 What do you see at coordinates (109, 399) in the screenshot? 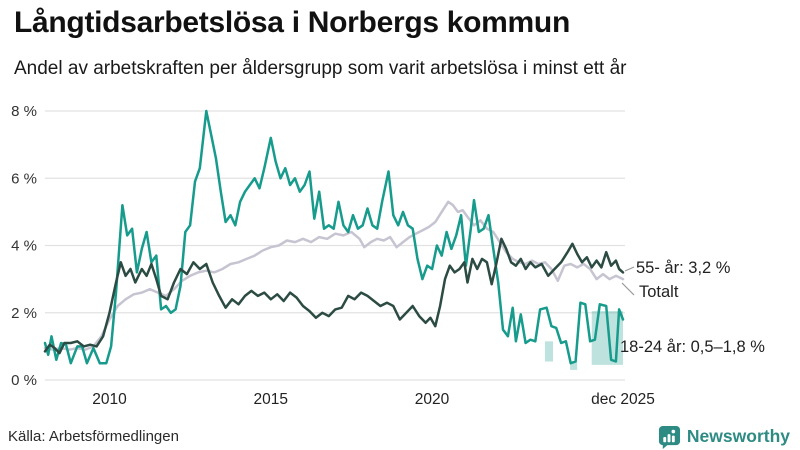
I see `x-tick-label: 2010` at bounding box center [109, 399].